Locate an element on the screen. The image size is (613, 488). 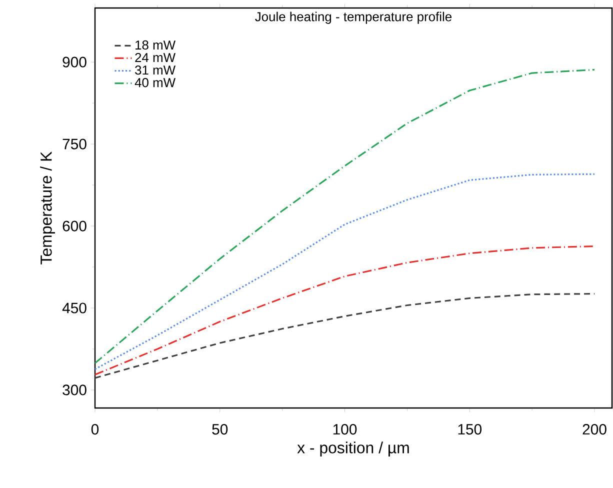
x-tick-label: 0 is located at coordinates (95, 429).